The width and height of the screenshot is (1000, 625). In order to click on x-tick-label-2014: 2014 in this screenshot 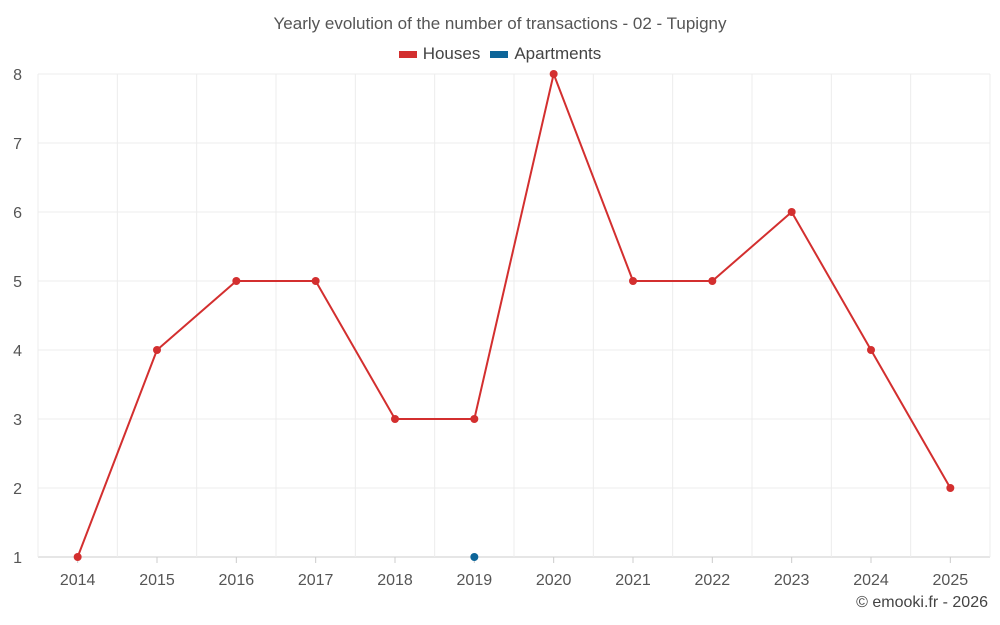, I will do `click(78, 580)`.